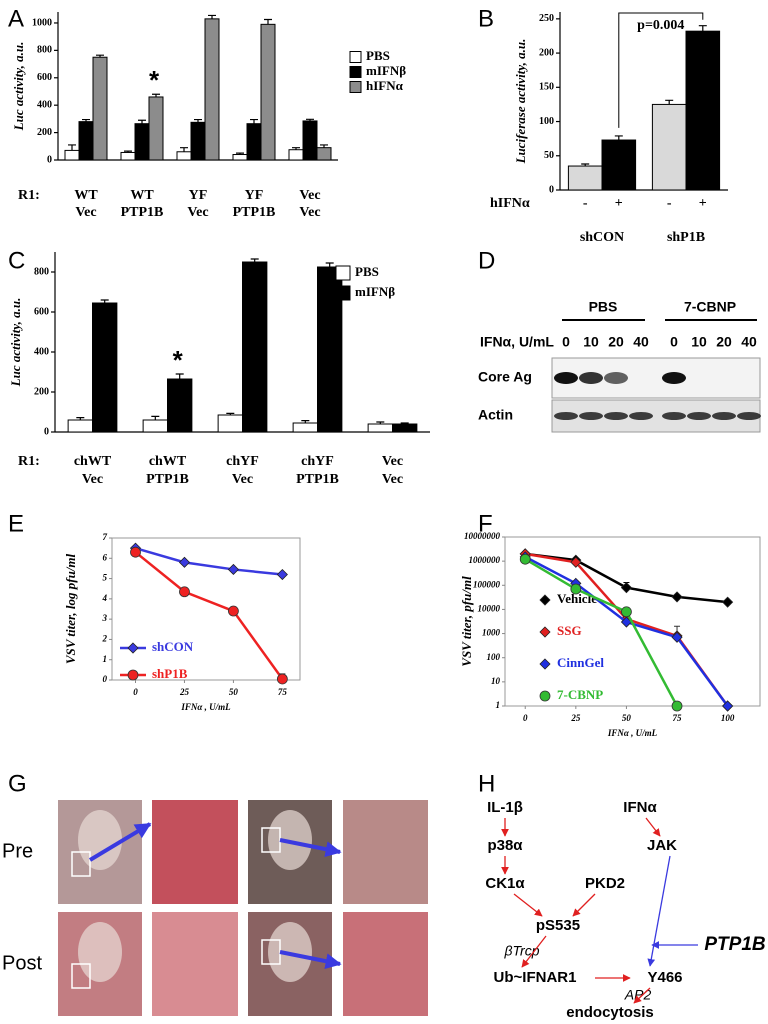  What do you see at coordinates (661, 70) in the screenshot?
I see `significance-bracket` at bounding box center [661, 70].